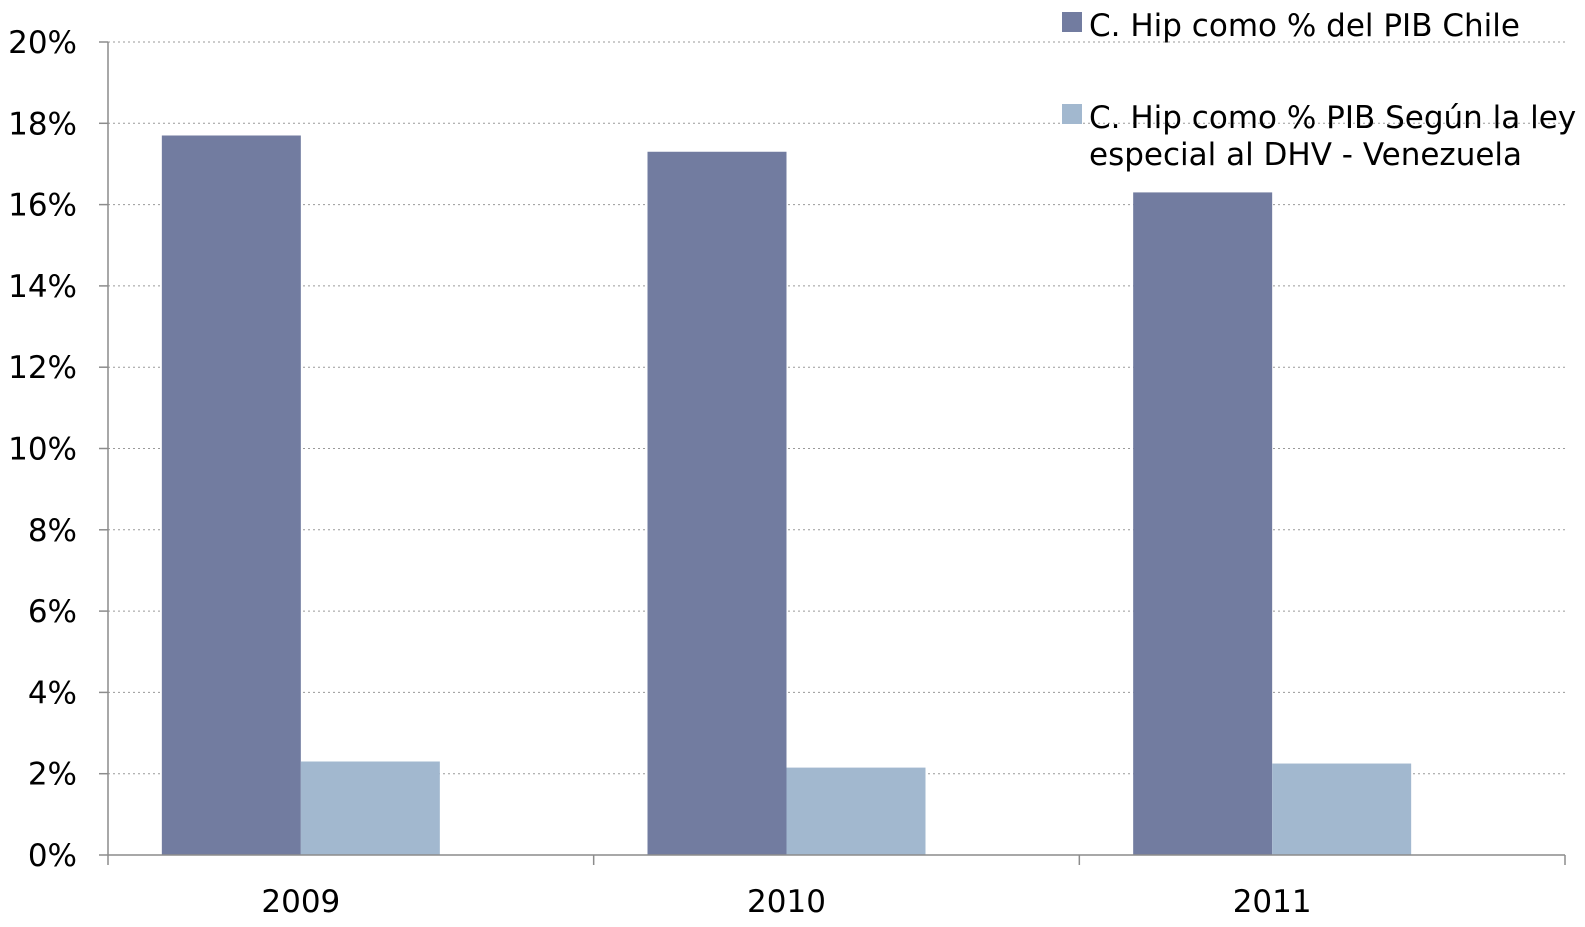 The image size is (1585, 927). Describe the element at coordinates (1304, 26) in the screenshot. I see `legend-label: C. Hip como % del PIB Chile` at that location.